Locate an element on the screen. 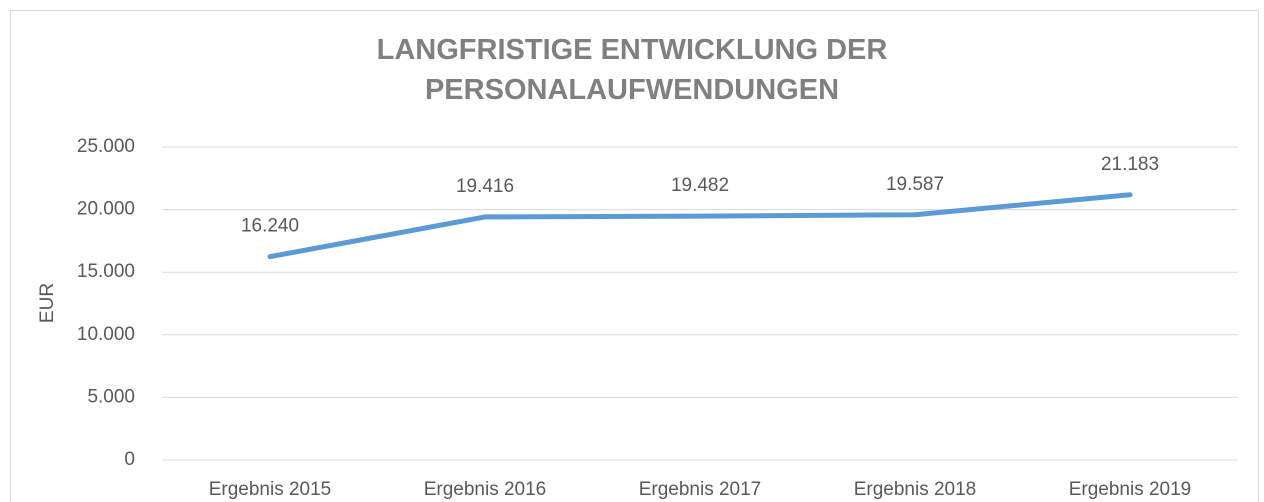 The height and width of the screenshot is (502, 1264). data-label: 16.240 is located at coordinates (270, 226).